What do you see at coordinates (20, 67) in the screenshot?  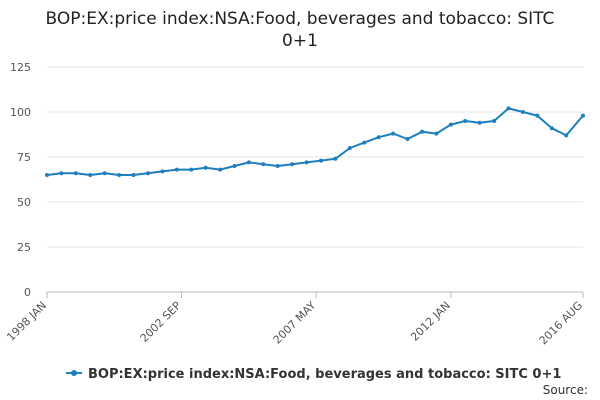 I see `y-tick-label-125: 125` at bounding box center [20, 67].